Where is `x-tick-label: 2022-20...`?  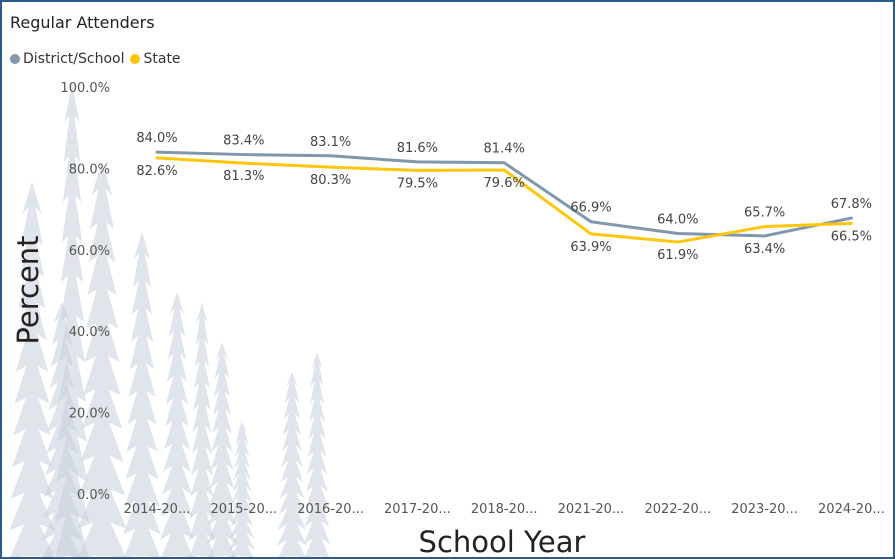
x-tick-label: 2022-20... is located at coordinates (677, 509).